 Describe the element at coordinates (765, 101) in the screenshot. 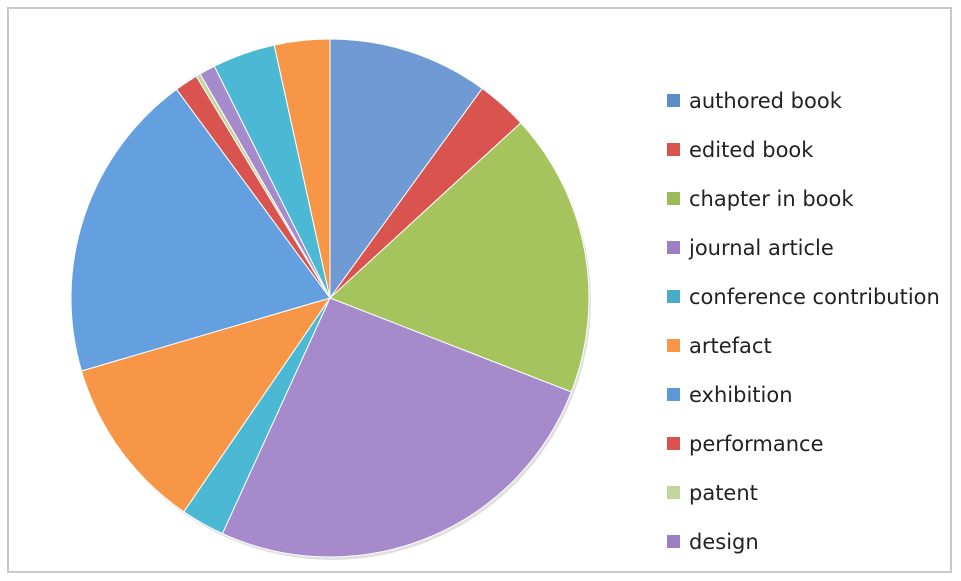

I see `legend-label: authored book` at that location.